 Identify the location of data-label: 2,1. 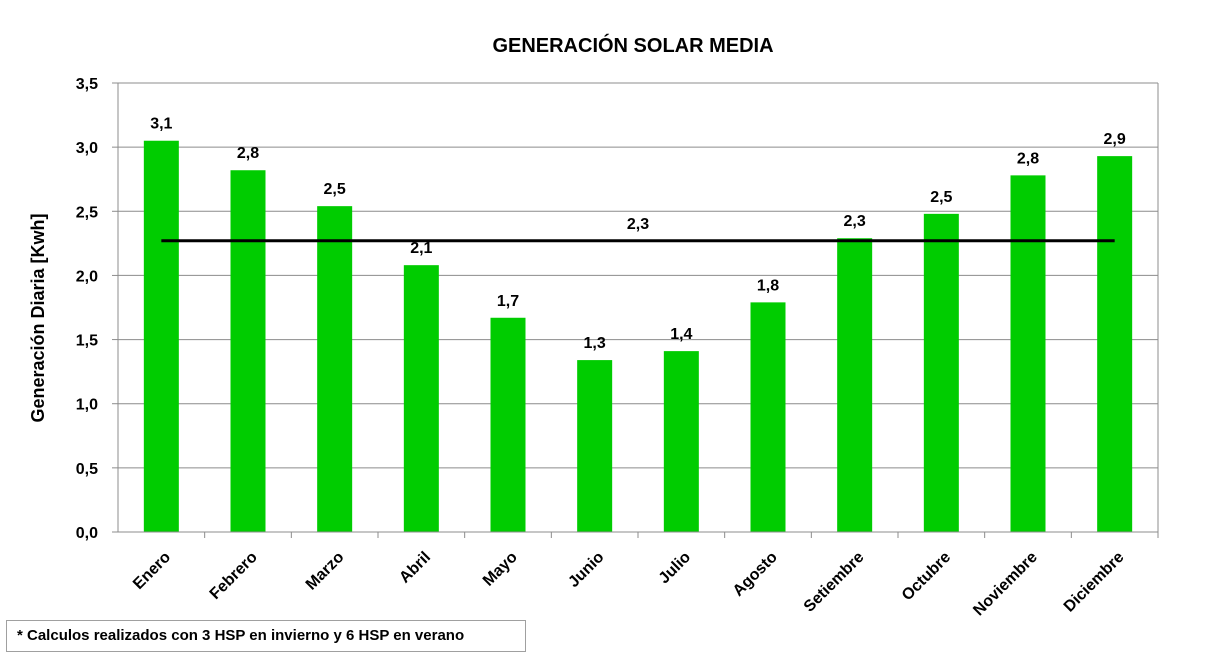
(421, 248).